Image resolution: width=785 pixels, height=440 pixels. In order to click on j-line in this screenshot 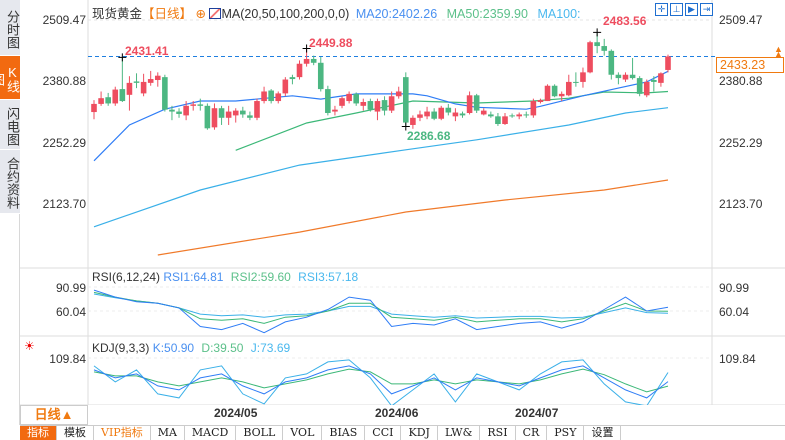, I will do `click(381, 382)`.